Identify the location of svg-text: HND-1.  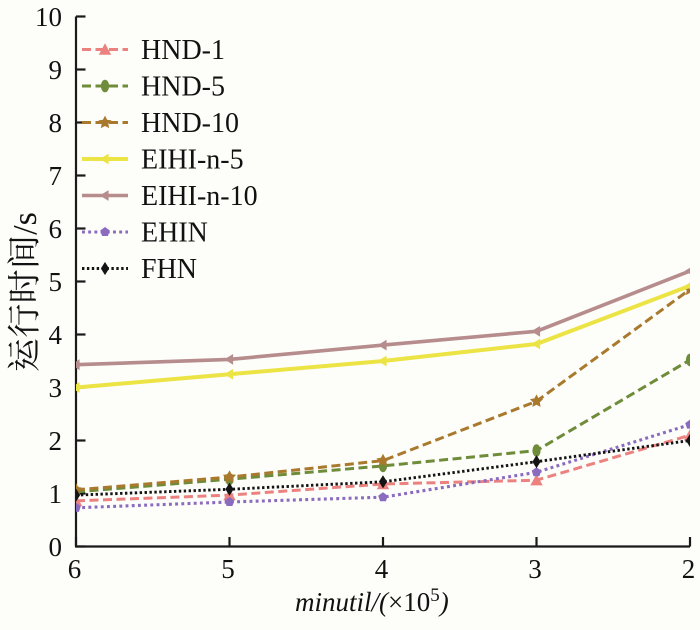
(183, 50).